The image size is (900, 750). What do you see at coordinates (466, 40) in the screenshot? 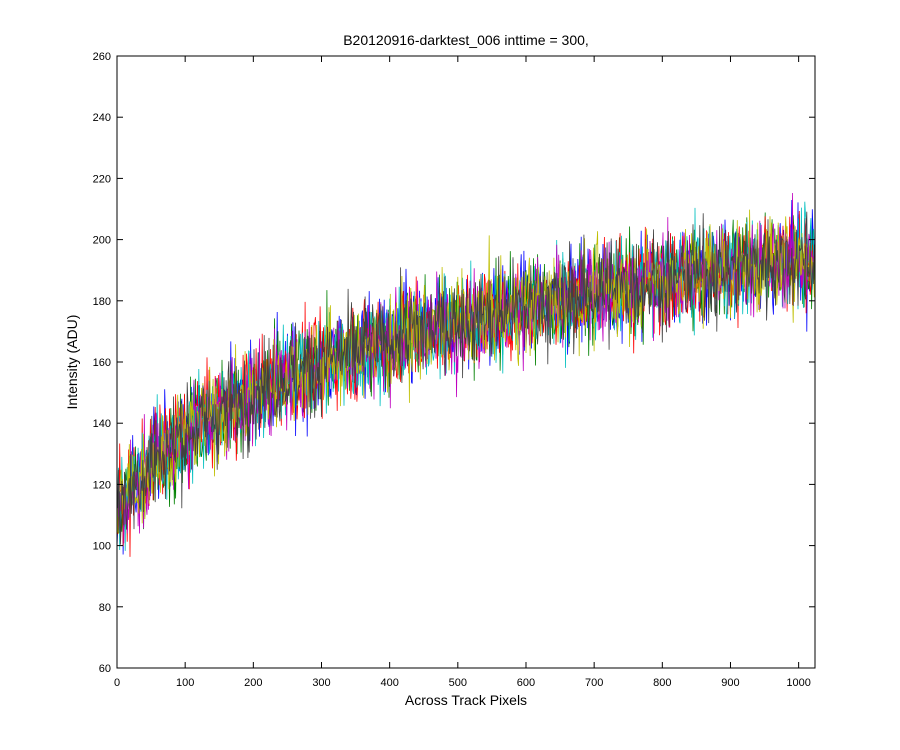
I see `chart-title: B20120916-darktest_006 inttime = 300,` at bounding box center [466, 40].